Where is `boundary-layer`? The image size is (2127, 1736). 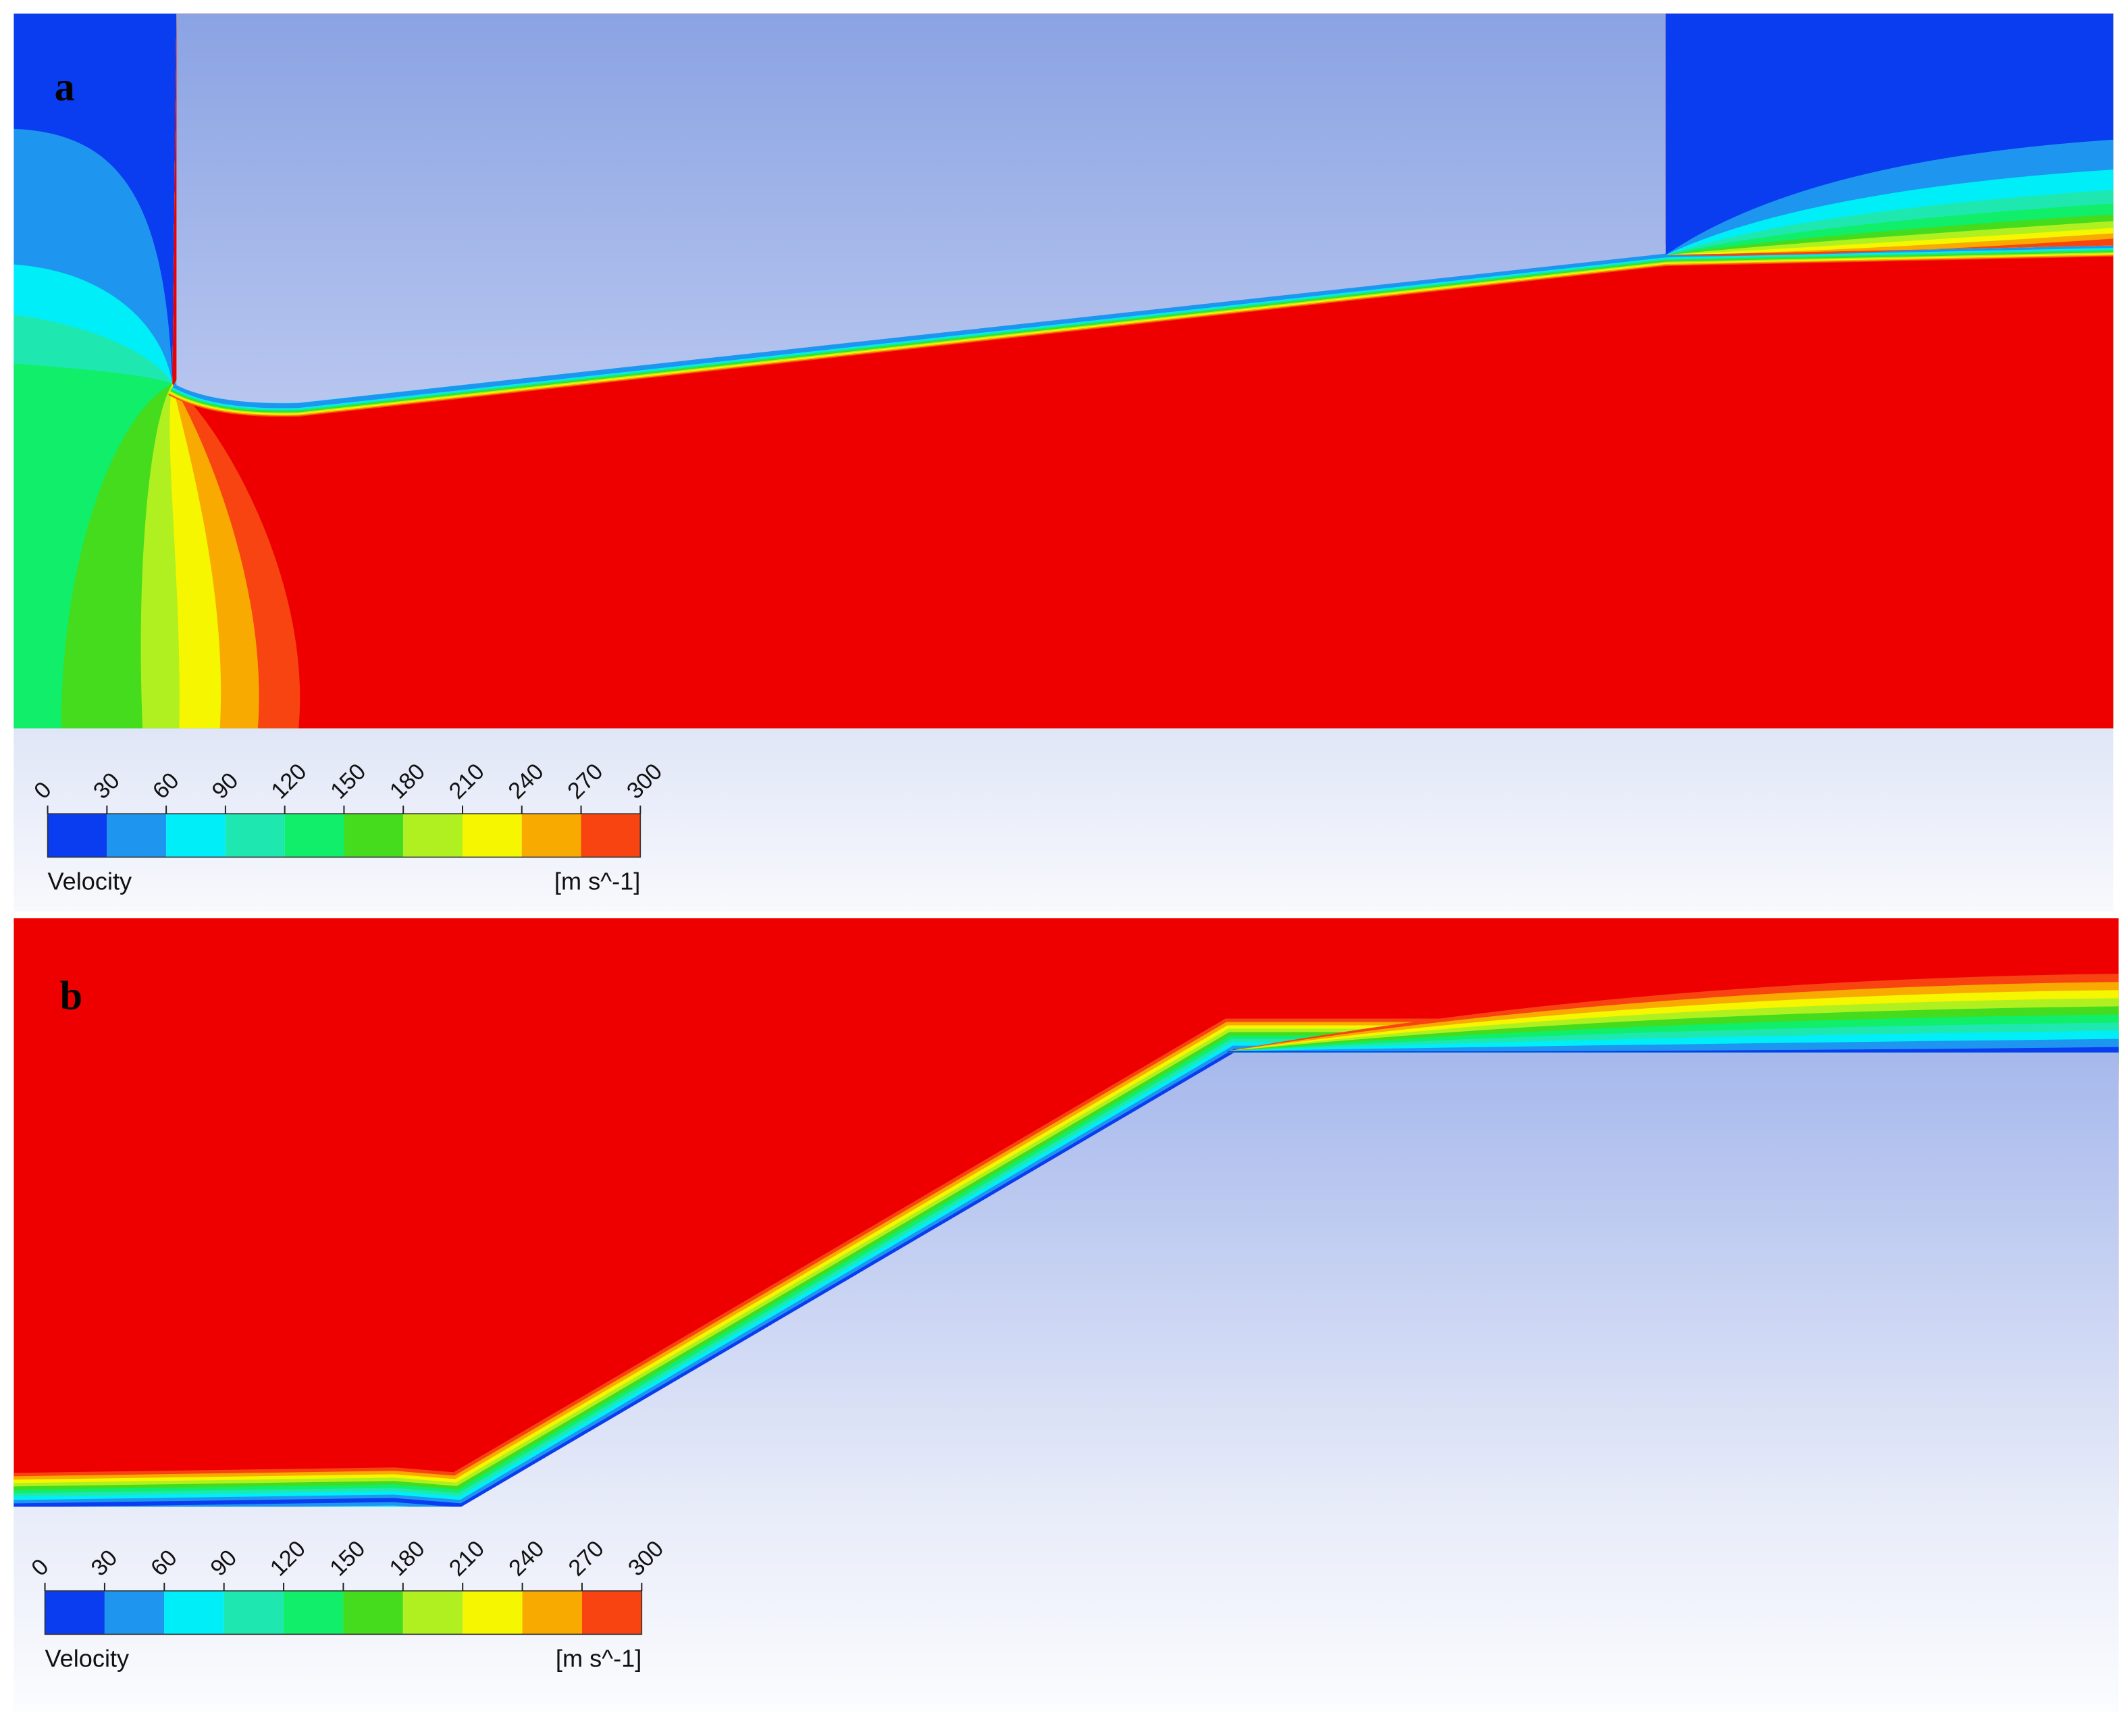
boundary-layer is located at coordinates (1142, 325).